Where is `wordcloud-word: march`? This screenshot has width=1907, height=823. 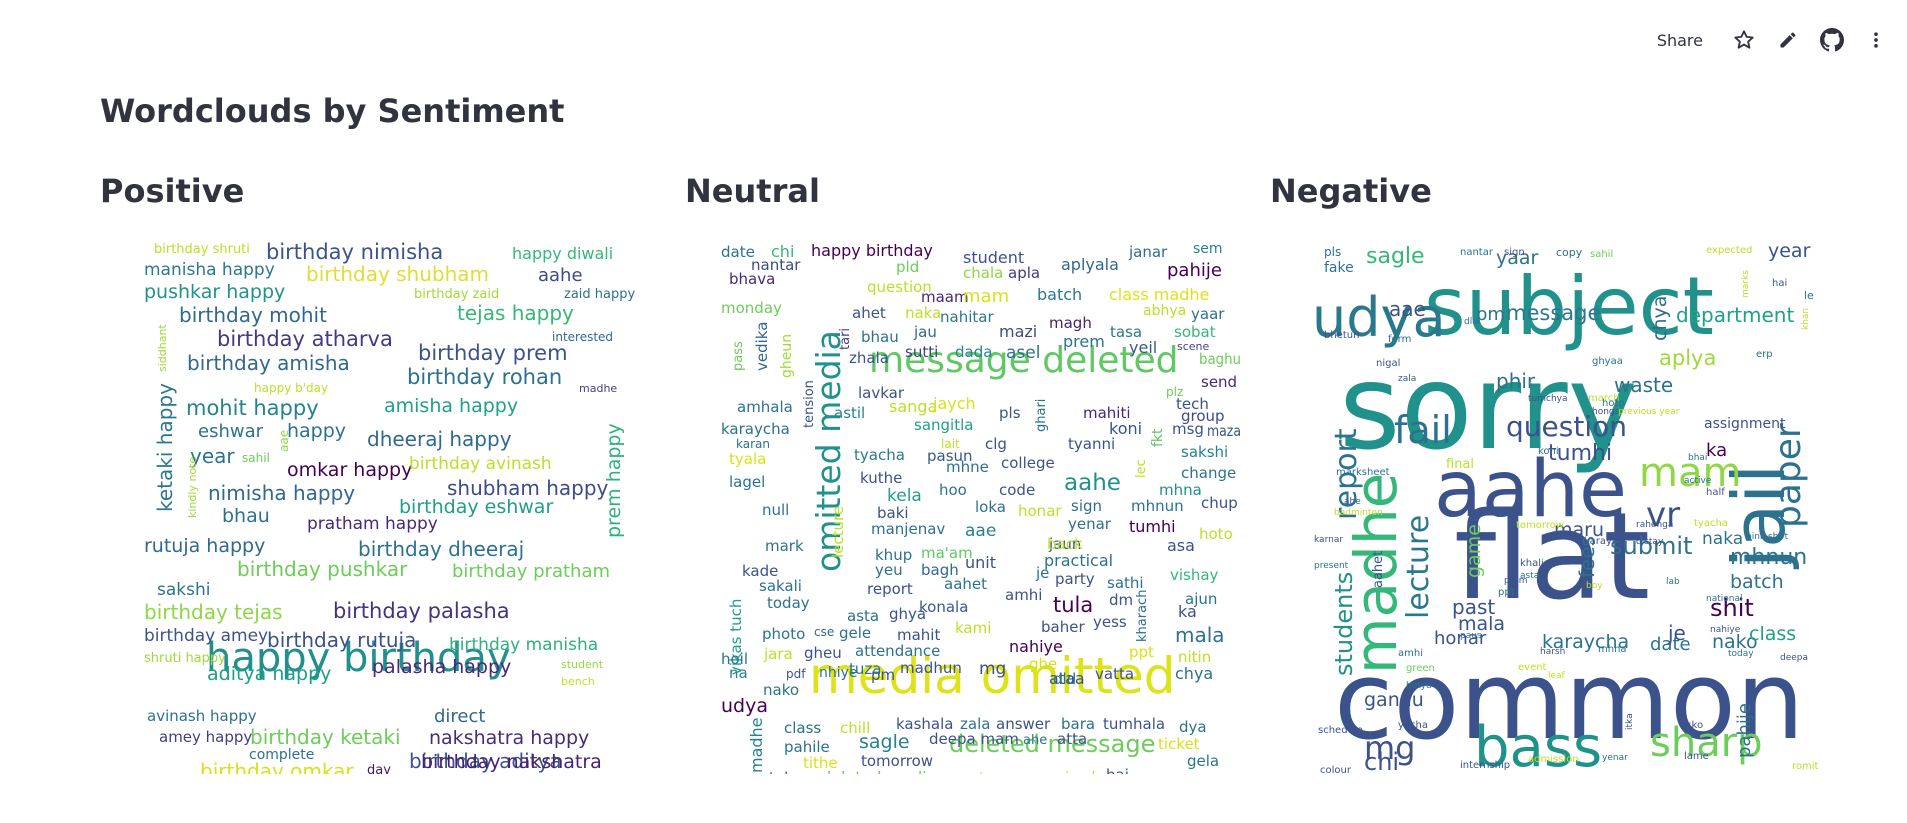 wordcloud-word: march is located at coordinates (1604, 398).